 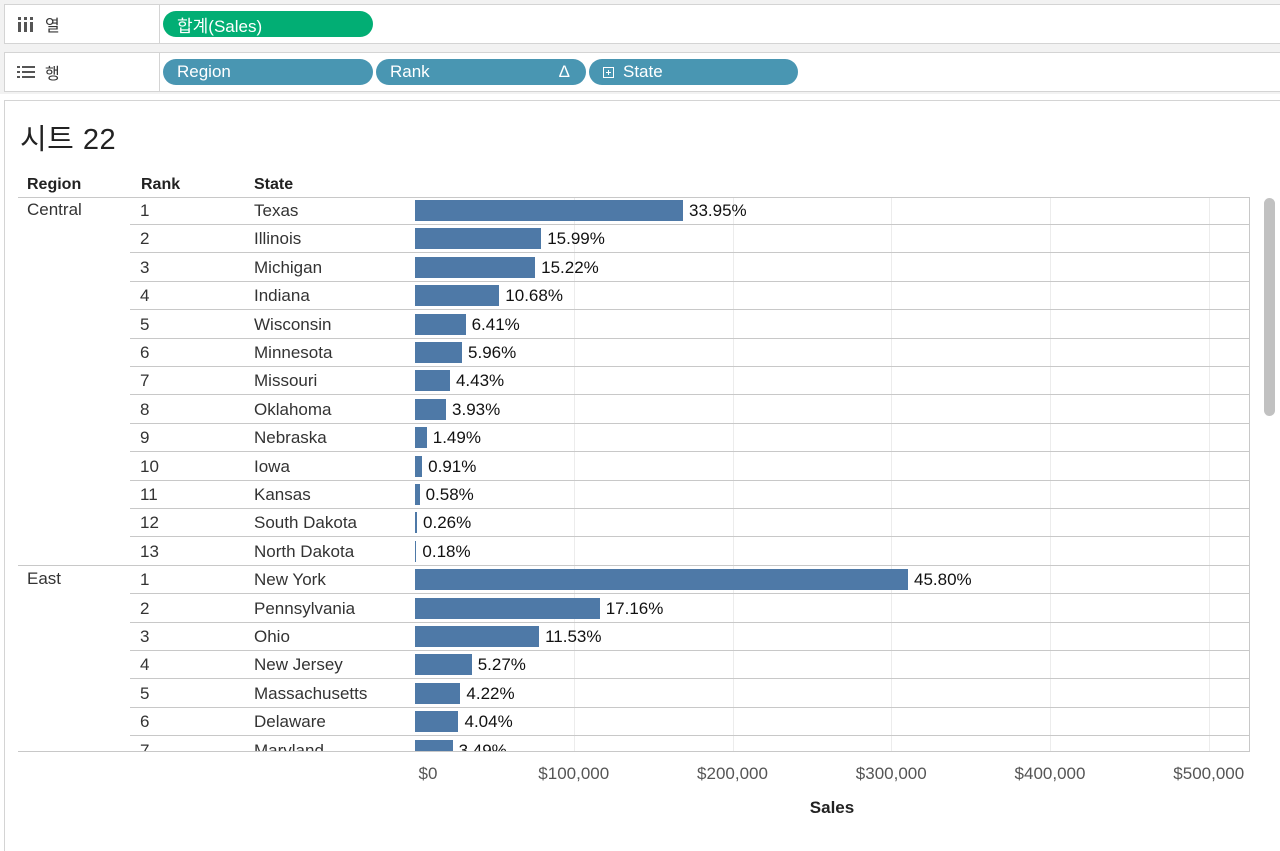 What do you see at coordinates (145, 693) in the screenshot?
I see `rank-cell: 5` at bounding box center [145, 693].